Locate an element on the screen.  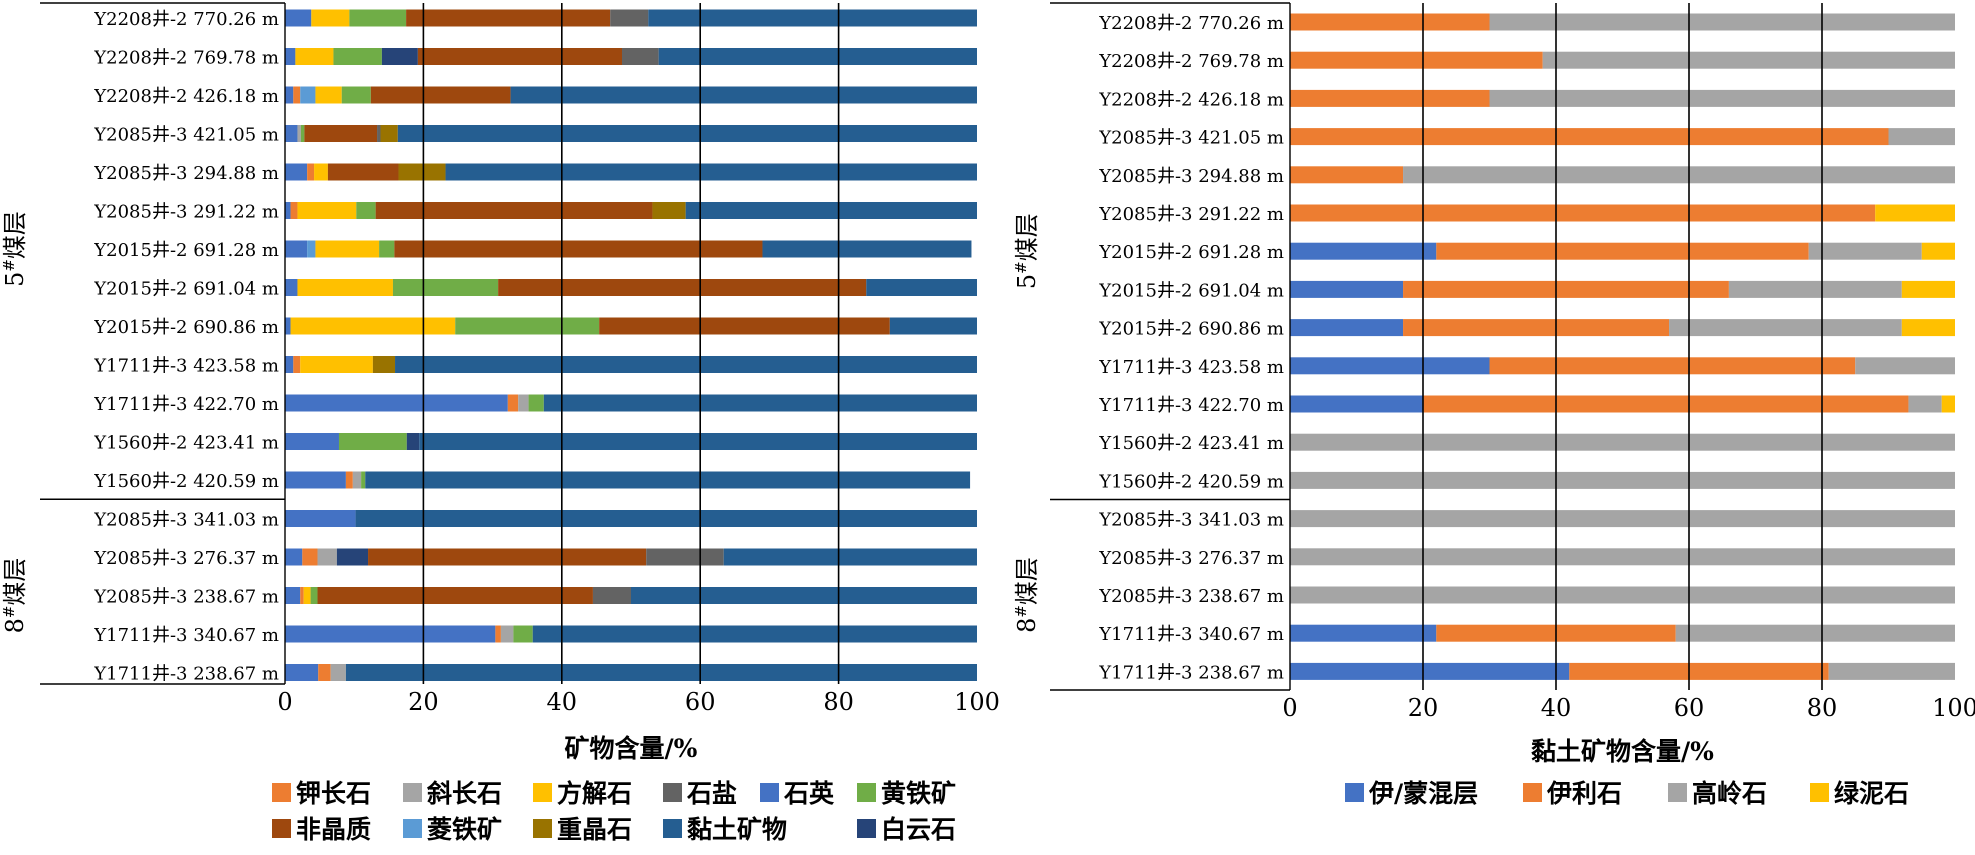
category-label: Y2085井-3 238.67 m is located at coordinates (186, 597).